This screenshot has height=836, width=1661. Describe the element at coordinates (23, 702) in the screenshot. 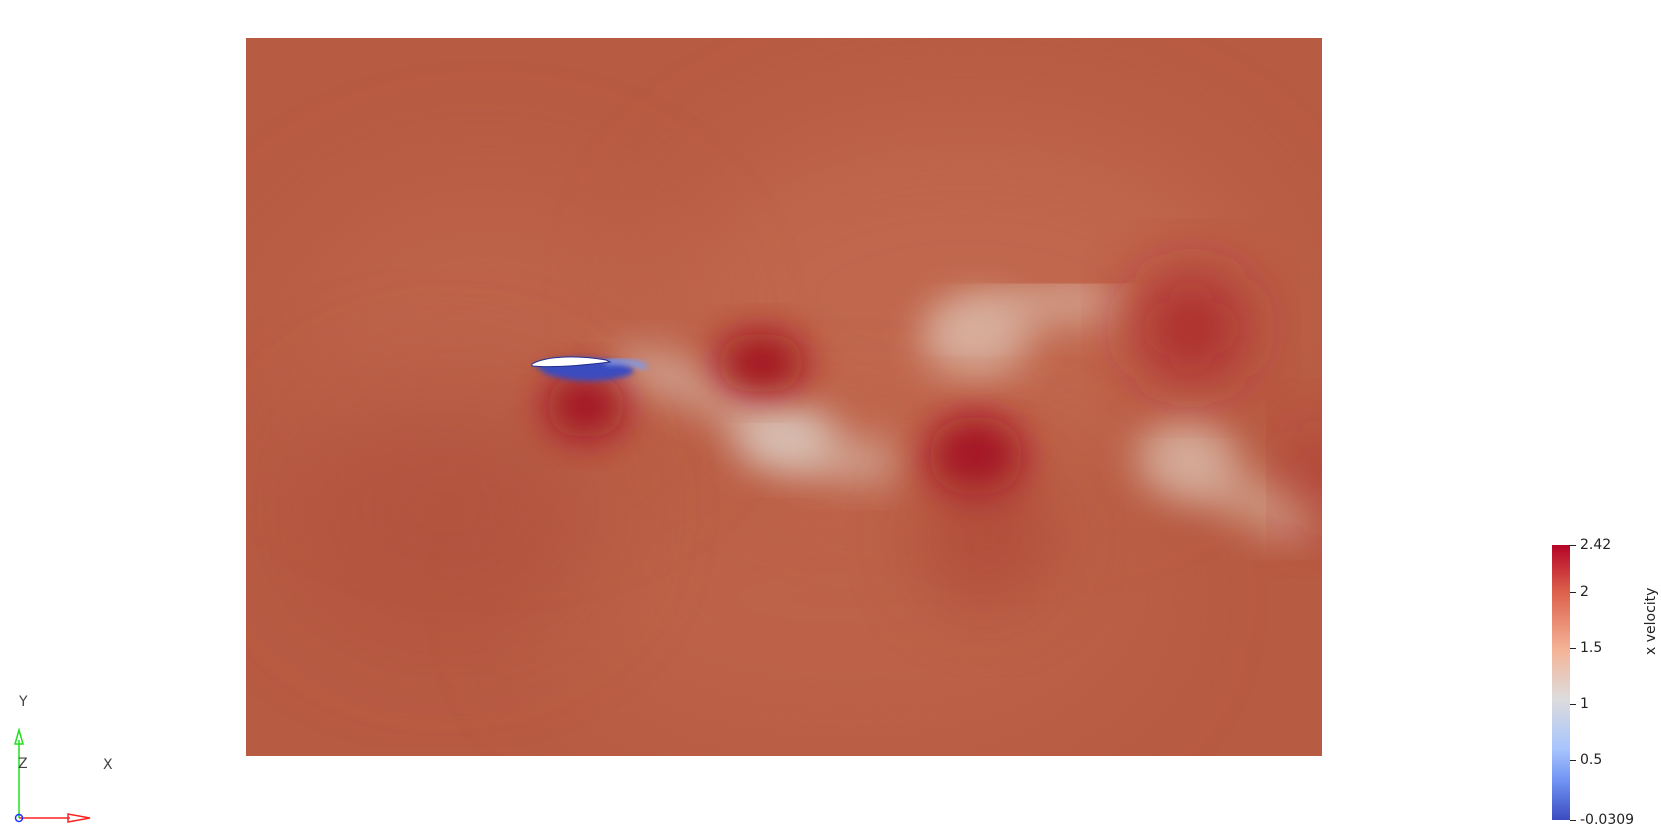

I see `y-axis-label: Y` at that location.